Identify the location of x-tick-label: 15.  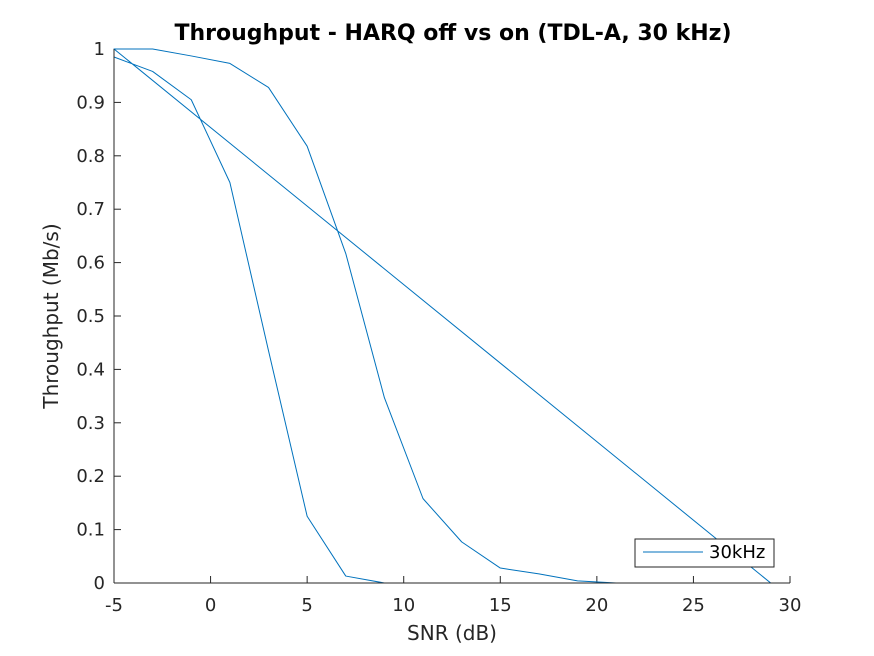
(500, 605).